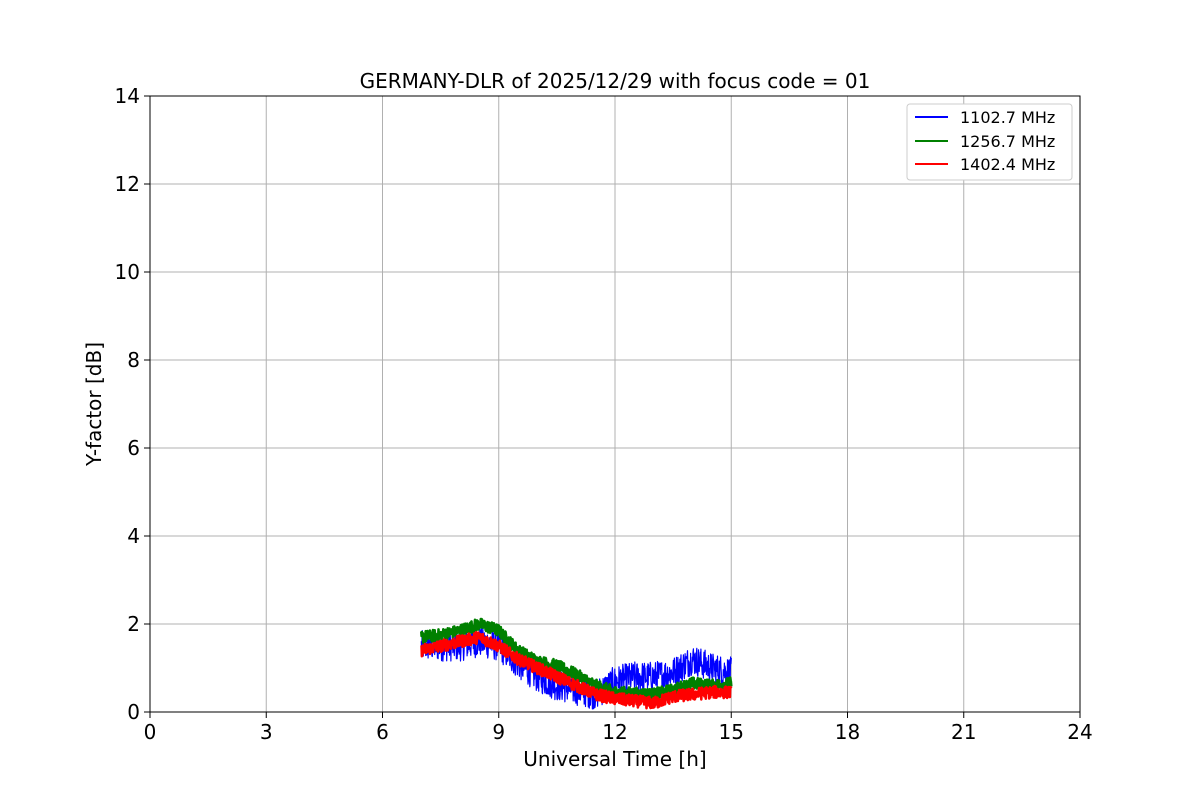  What do you see at coordinates (150, 732) in the screenshot?
I see `x-tick-label: 0` at bounding box center [150, 732].